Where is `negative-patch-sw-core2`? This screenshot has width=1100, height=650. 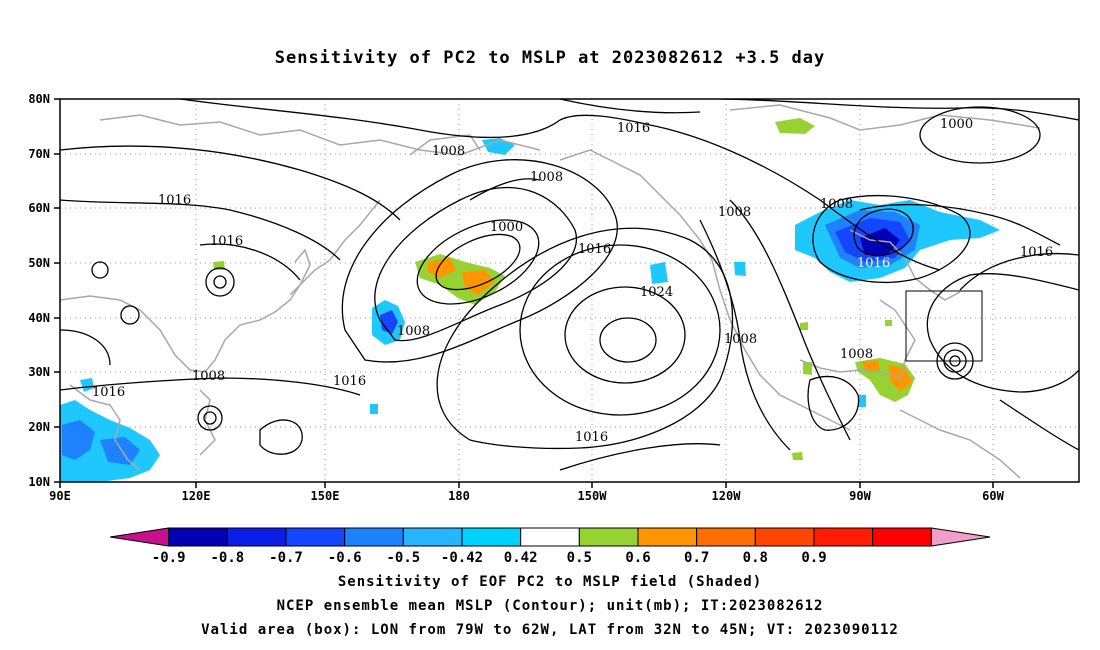 negative-patch-sw-core2 is located at coordinates (120, 451).